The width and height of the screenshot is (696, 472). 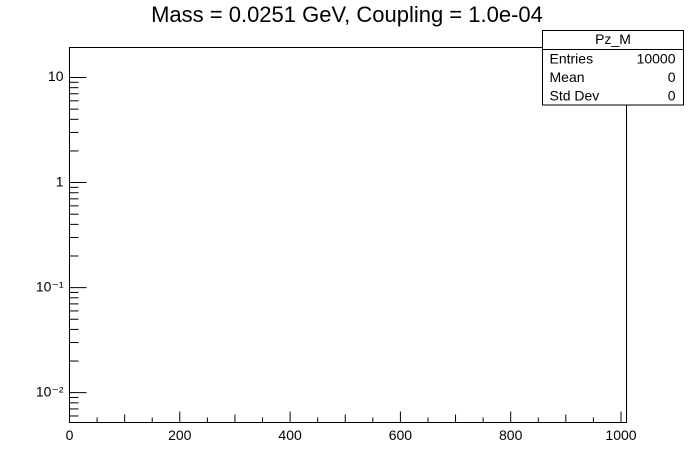 What do you see at coordinates (656, 58) in the screenshot?
I see `stats-value: 10000` at bounding box center [656, 58].